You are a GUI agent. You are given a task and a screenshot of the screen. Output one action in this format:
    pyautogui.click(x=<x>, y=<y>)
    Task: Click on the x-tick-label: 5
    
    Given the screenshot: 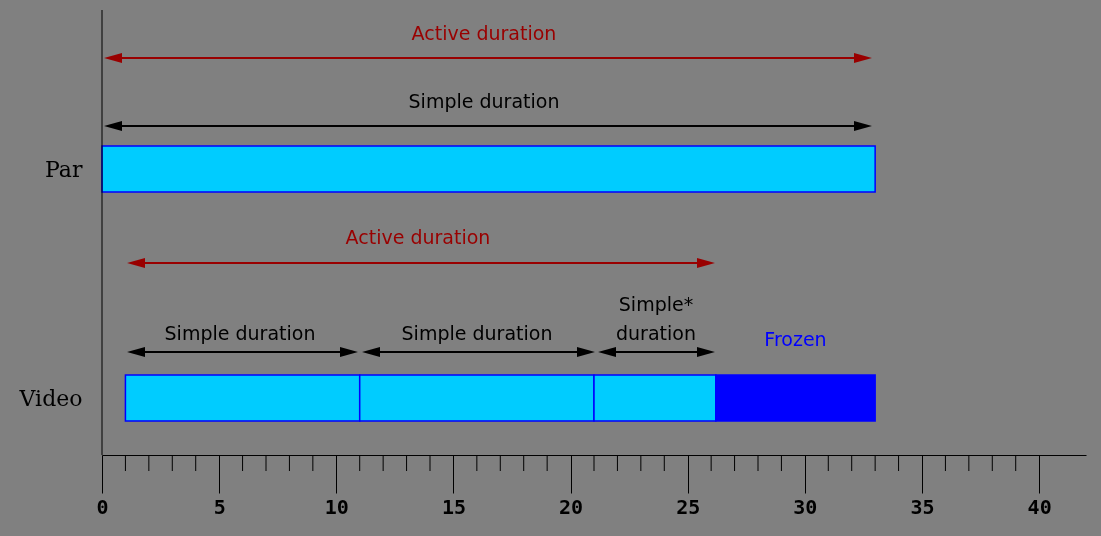 What is the action you would take?
    pyautogui.click(x=219, y=506)
    